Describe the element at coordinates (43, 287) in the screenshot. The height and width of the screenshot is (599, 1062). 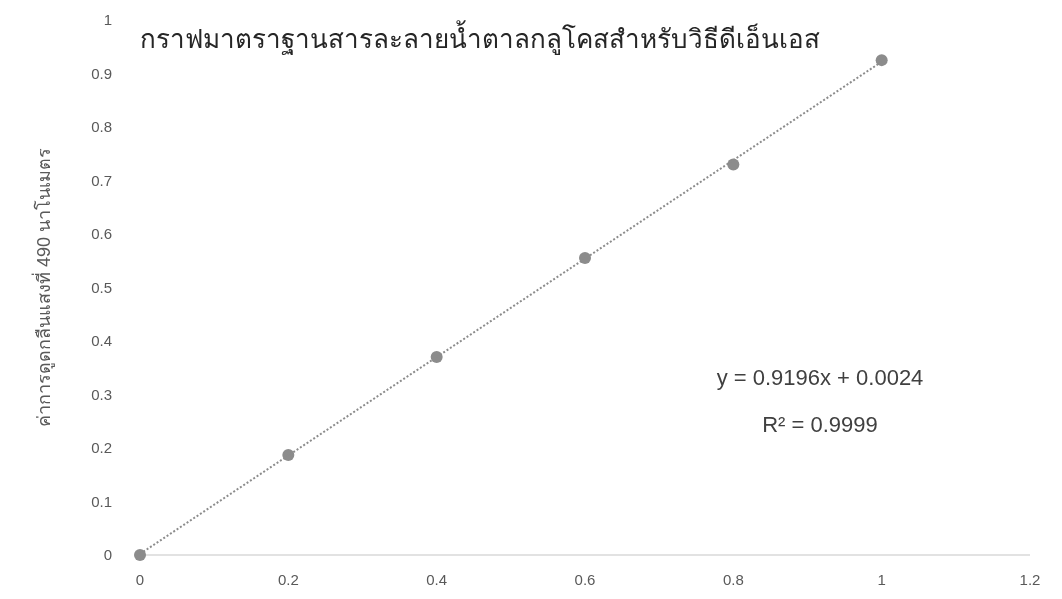
I see `y-axis-title: ค่าการดูดกลืนแสงที่ 490 นาโนเมตร` at that location.